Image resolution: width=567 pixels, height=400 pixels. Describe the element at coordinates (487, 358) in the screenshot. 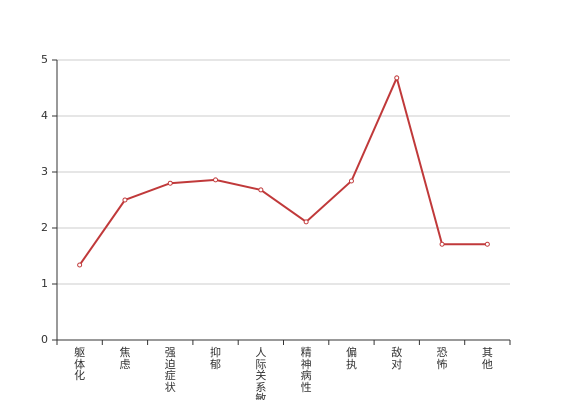

I see `x-tick-label: 其他` at that location.